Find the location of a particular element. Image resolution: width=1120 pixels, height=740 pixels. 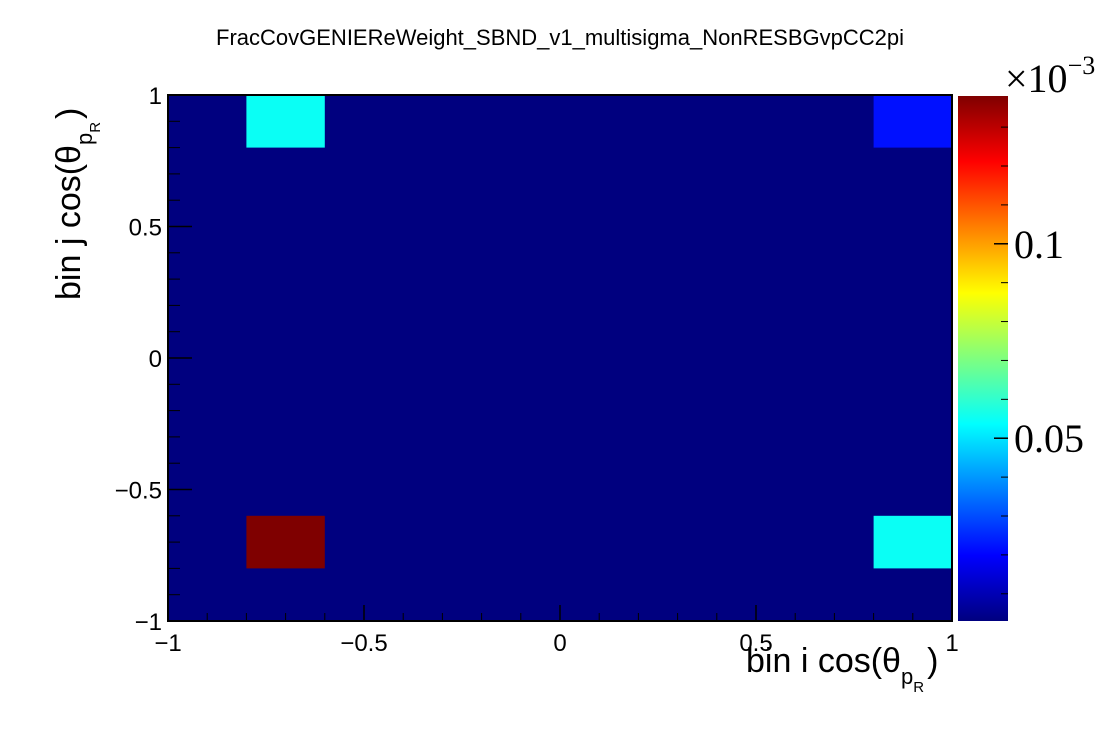

y-axis-ticks: −1 −0.5 0 0.5 1 is located at coordinates (153, 359).